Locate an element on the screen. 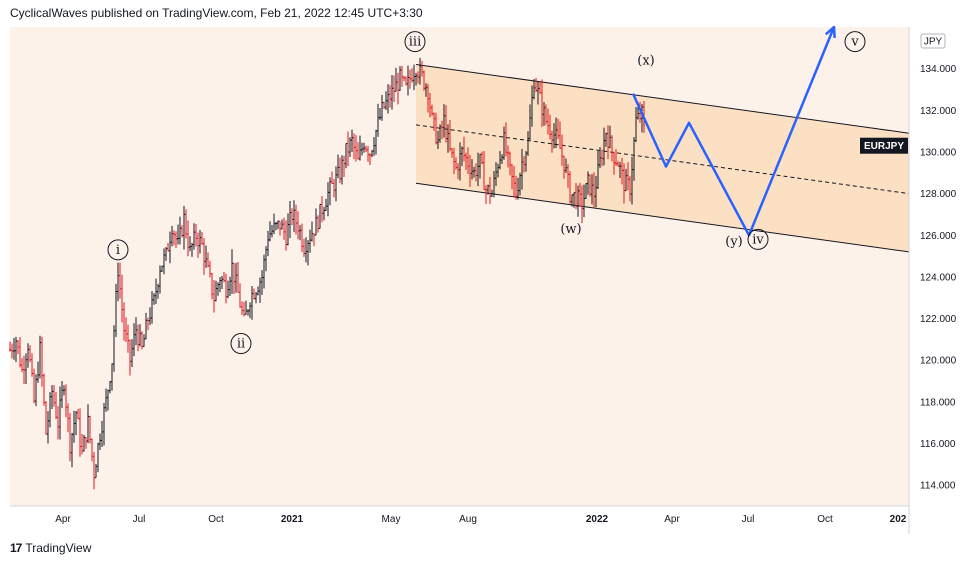 Image resolution: width=977 pixels, height=568 pixels. brand-text: TradingView is located at coordinates (58, 548).